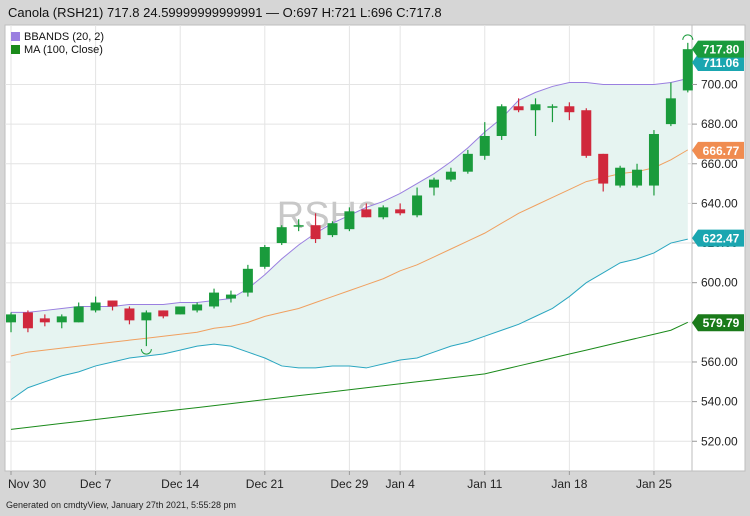 The width and height of the screenshot is (750, 516). I want to click on x-tick-label: Jan 25, so click(654, 484).